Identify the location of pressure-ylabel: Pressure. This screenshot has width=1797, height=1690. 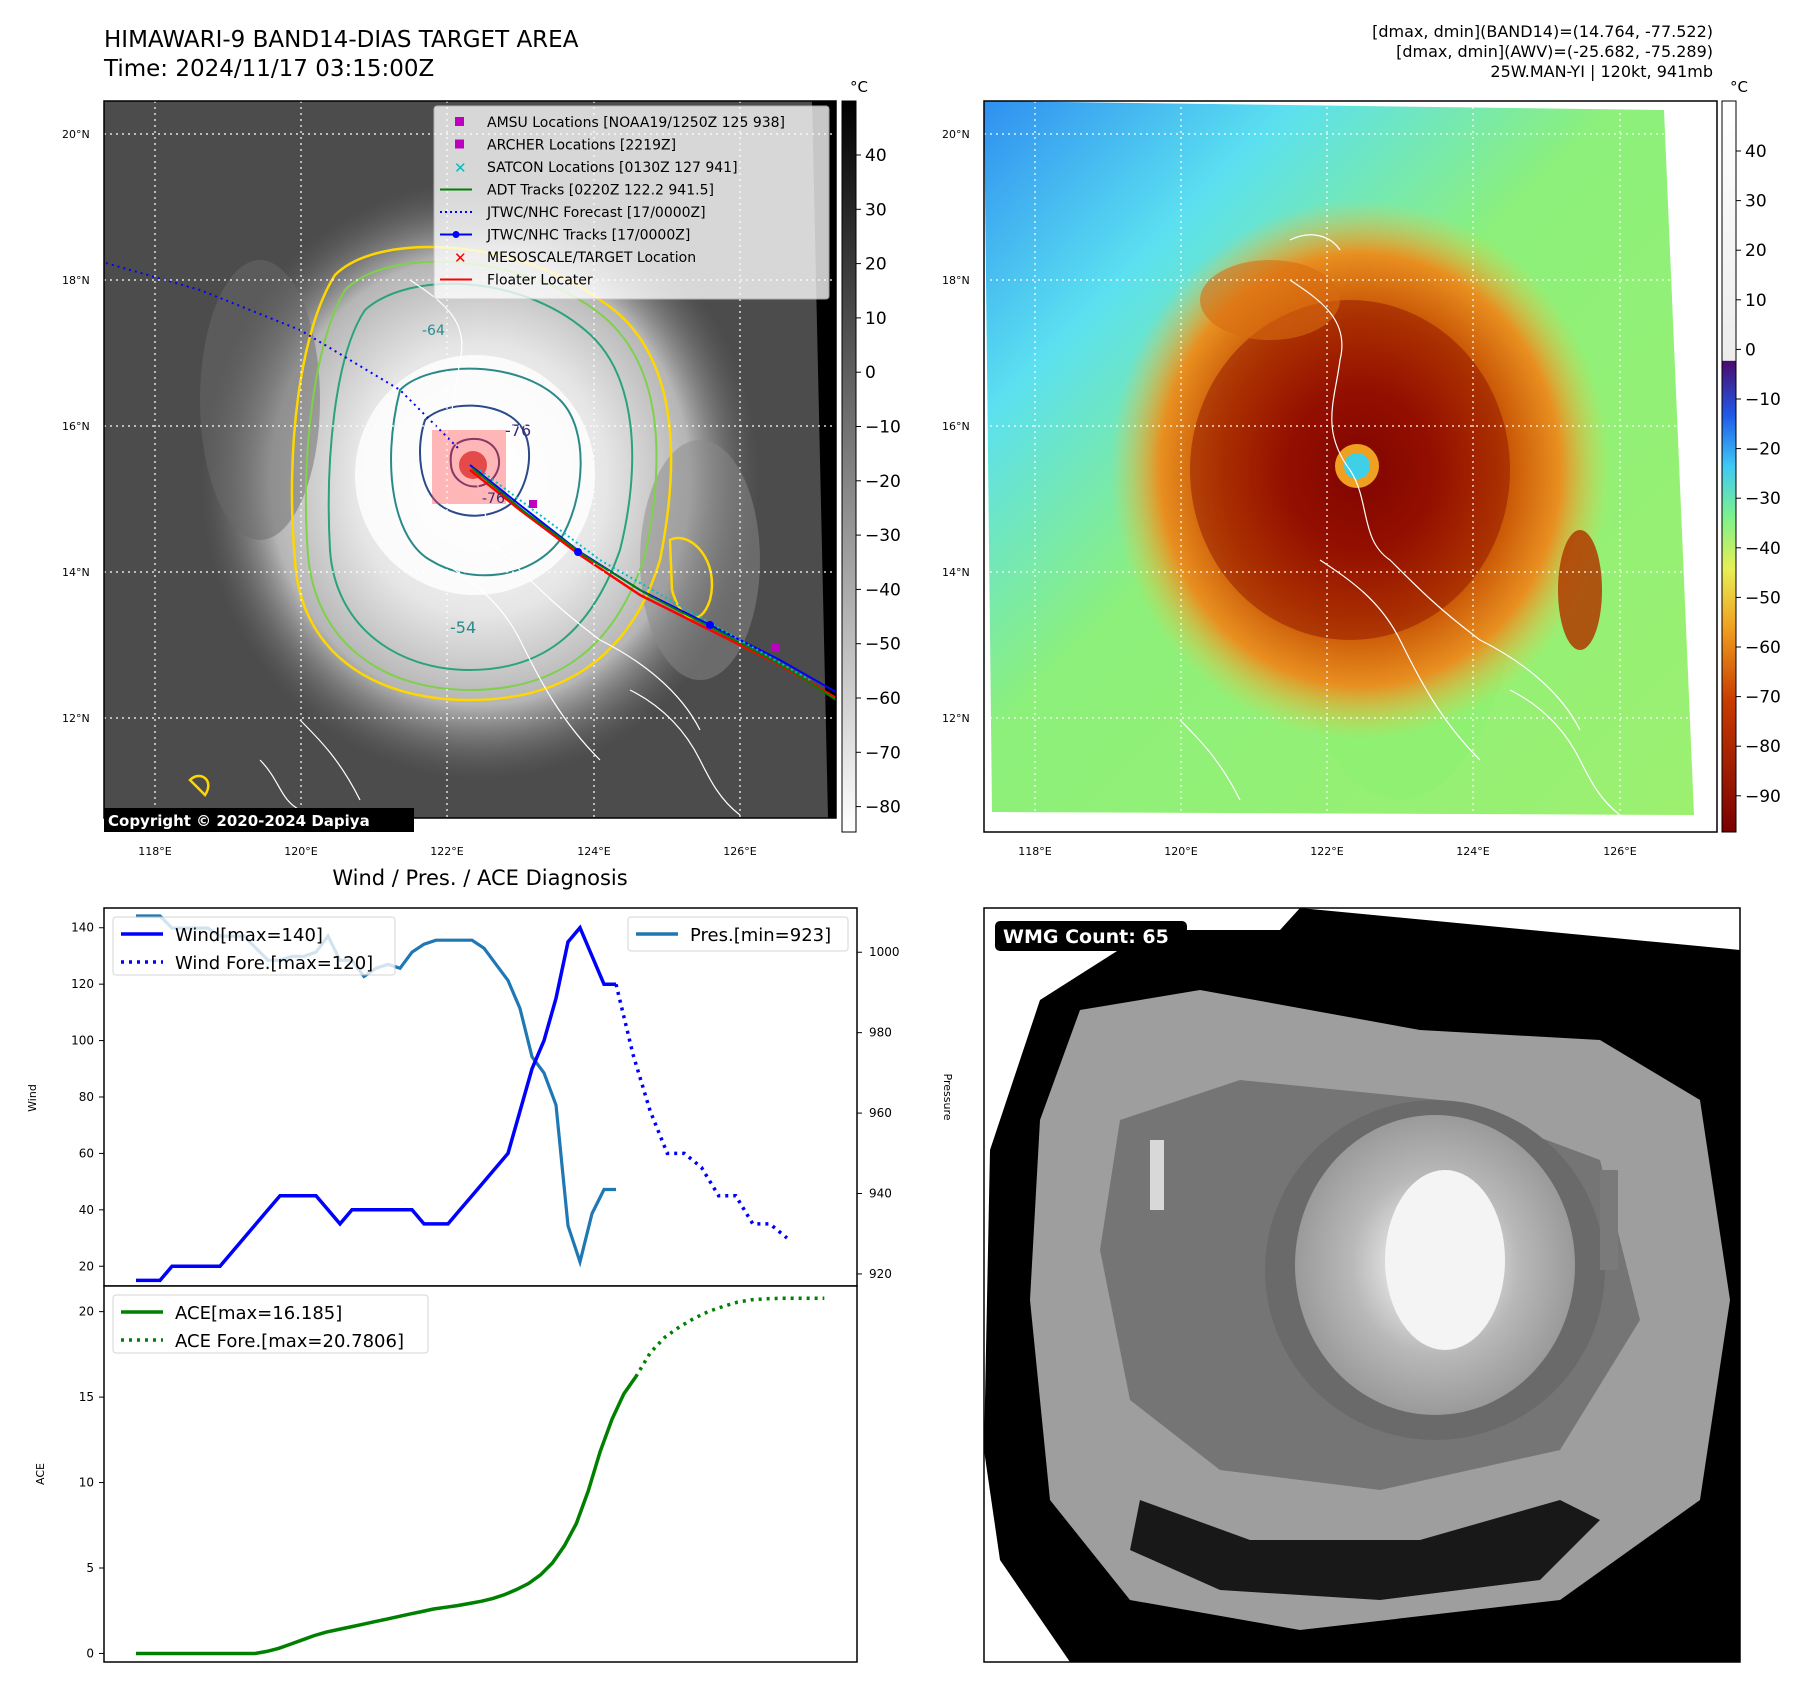
(947, 1097).